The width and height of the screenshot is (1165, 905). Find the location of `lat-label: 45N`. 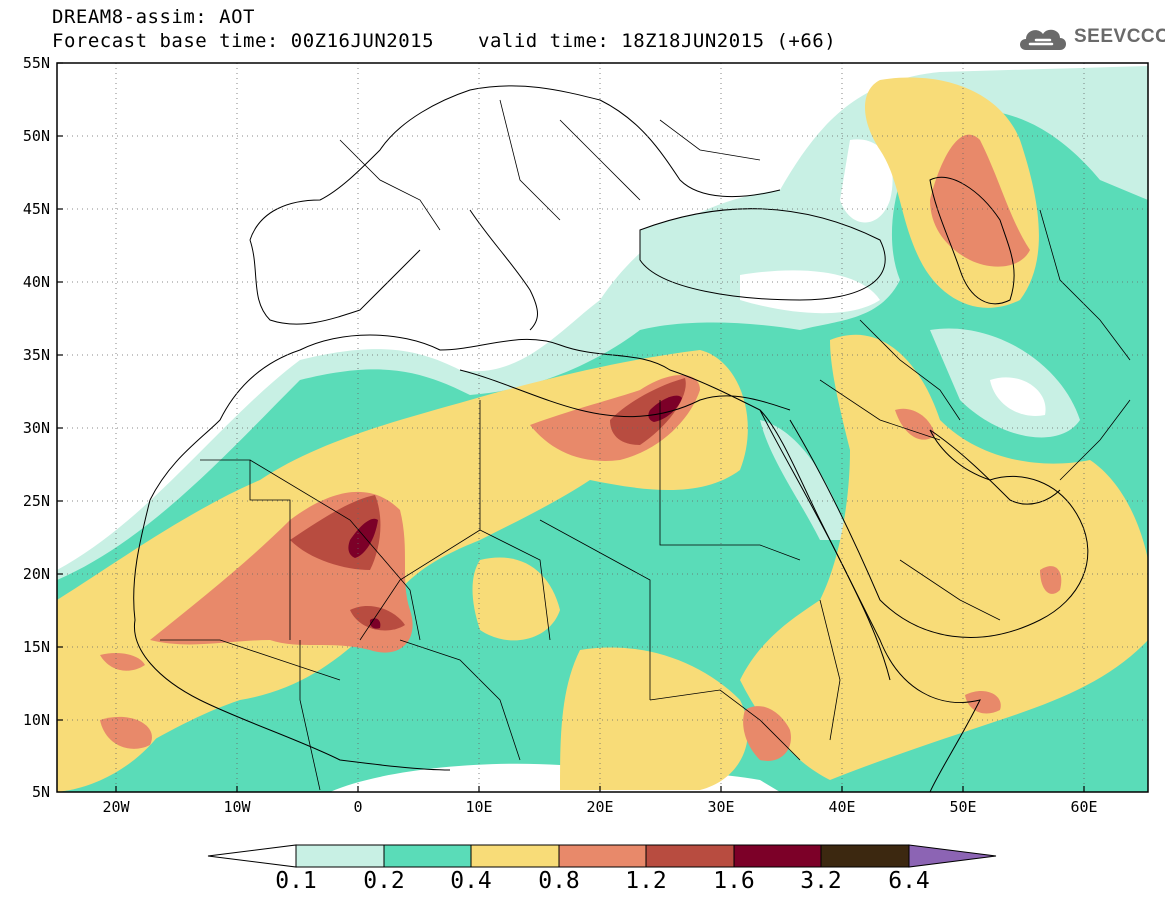

lat-label: 45N is located at coordinates (36, 209).